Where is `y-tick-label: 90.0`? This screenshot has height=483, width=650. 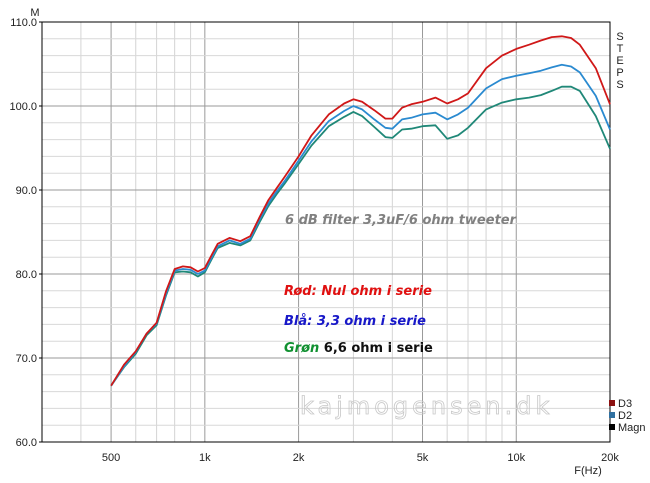
y-tick-label: 90.0 is located at coordinates (26, 191).